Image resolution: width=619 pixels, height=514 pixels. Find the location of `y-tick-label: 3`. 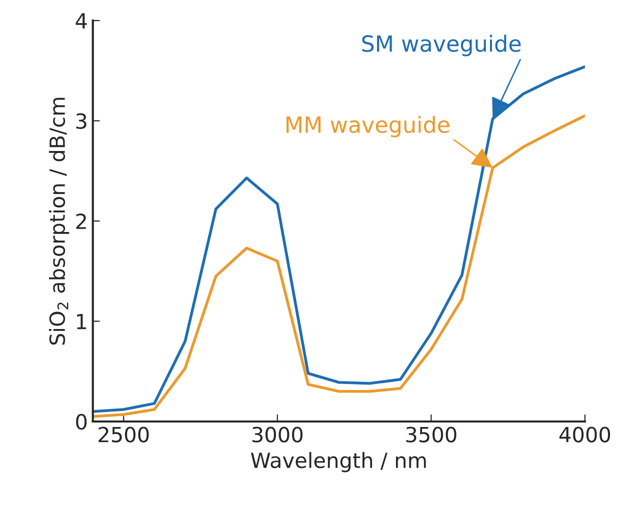

y-tick-label: 3 is located at coordinates (81, 121).